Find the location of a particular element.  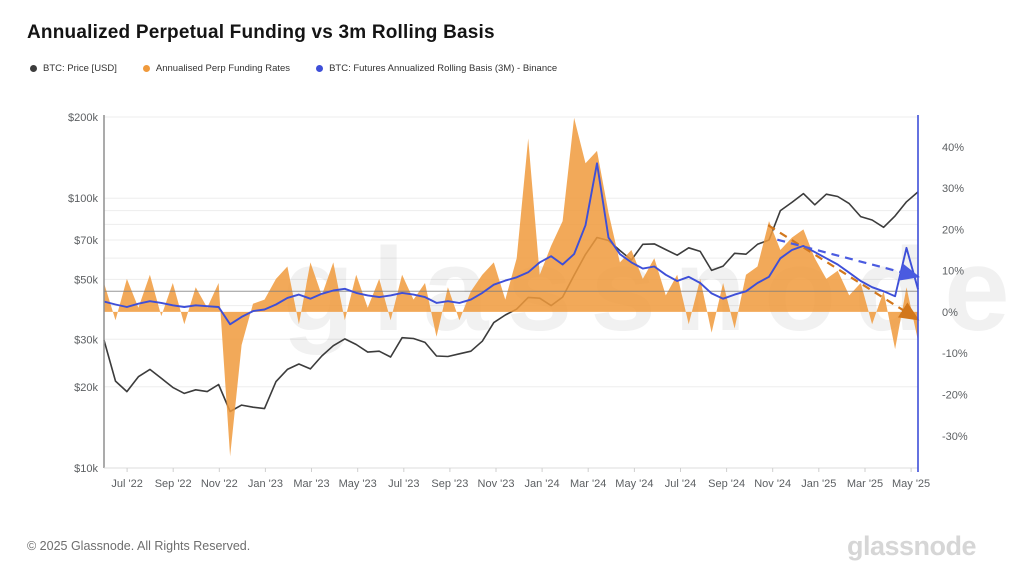

svg-text: Sep '24 is located at coordinates (726, 484).